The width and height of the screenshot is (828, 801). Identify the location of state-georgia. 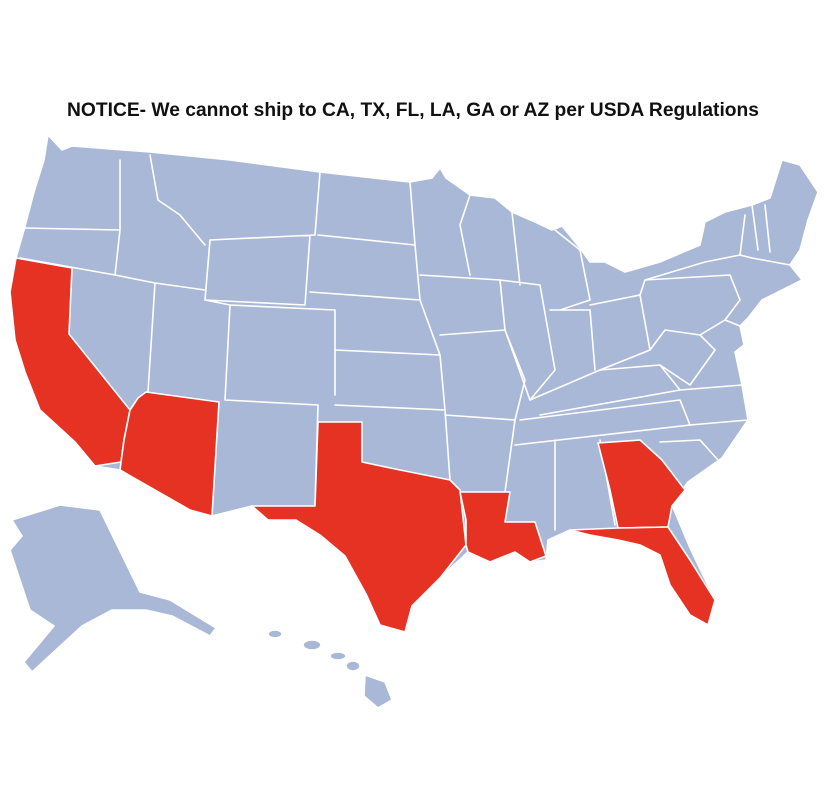
(641, 484).